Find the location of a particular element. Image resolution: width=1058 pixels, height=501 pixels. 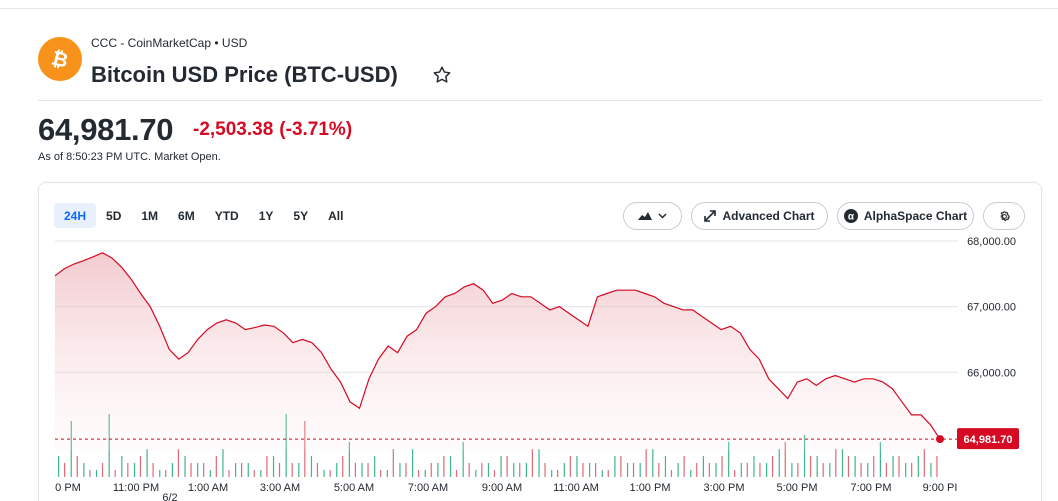

expand-icon is located at coordinates (710, 216).